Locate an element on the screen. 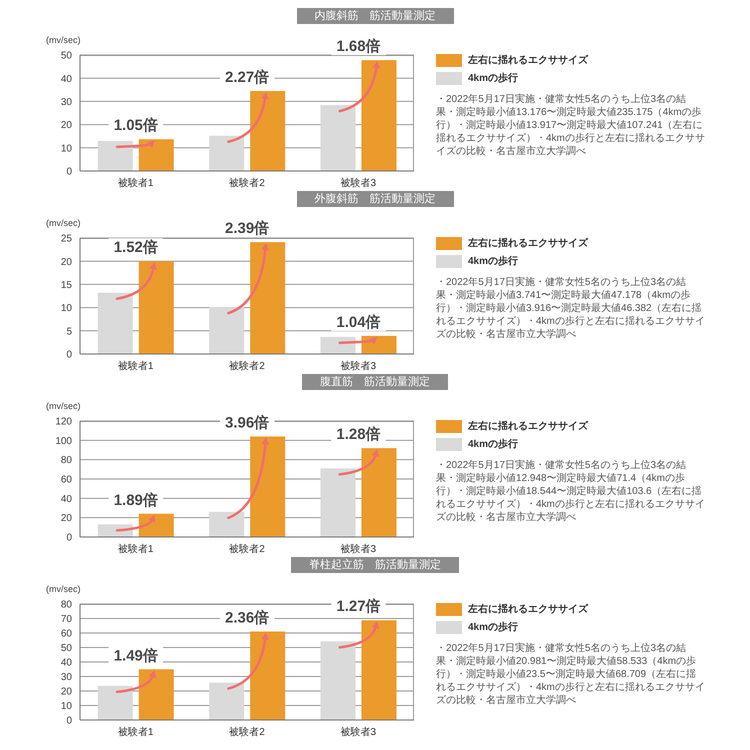  annotation: 1.68倍 is located at coordinates (358, 47).